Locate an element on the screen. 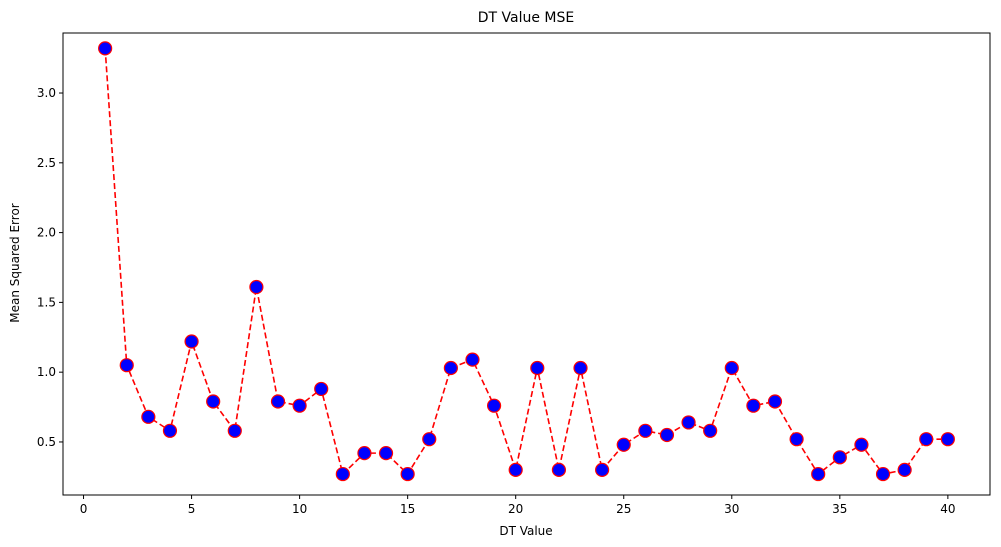  x-tick-label: 15 is located at coordinates (407, 509).